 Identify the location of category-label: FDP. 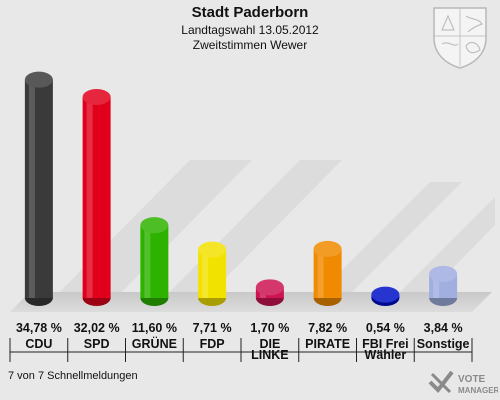
(212, 344).